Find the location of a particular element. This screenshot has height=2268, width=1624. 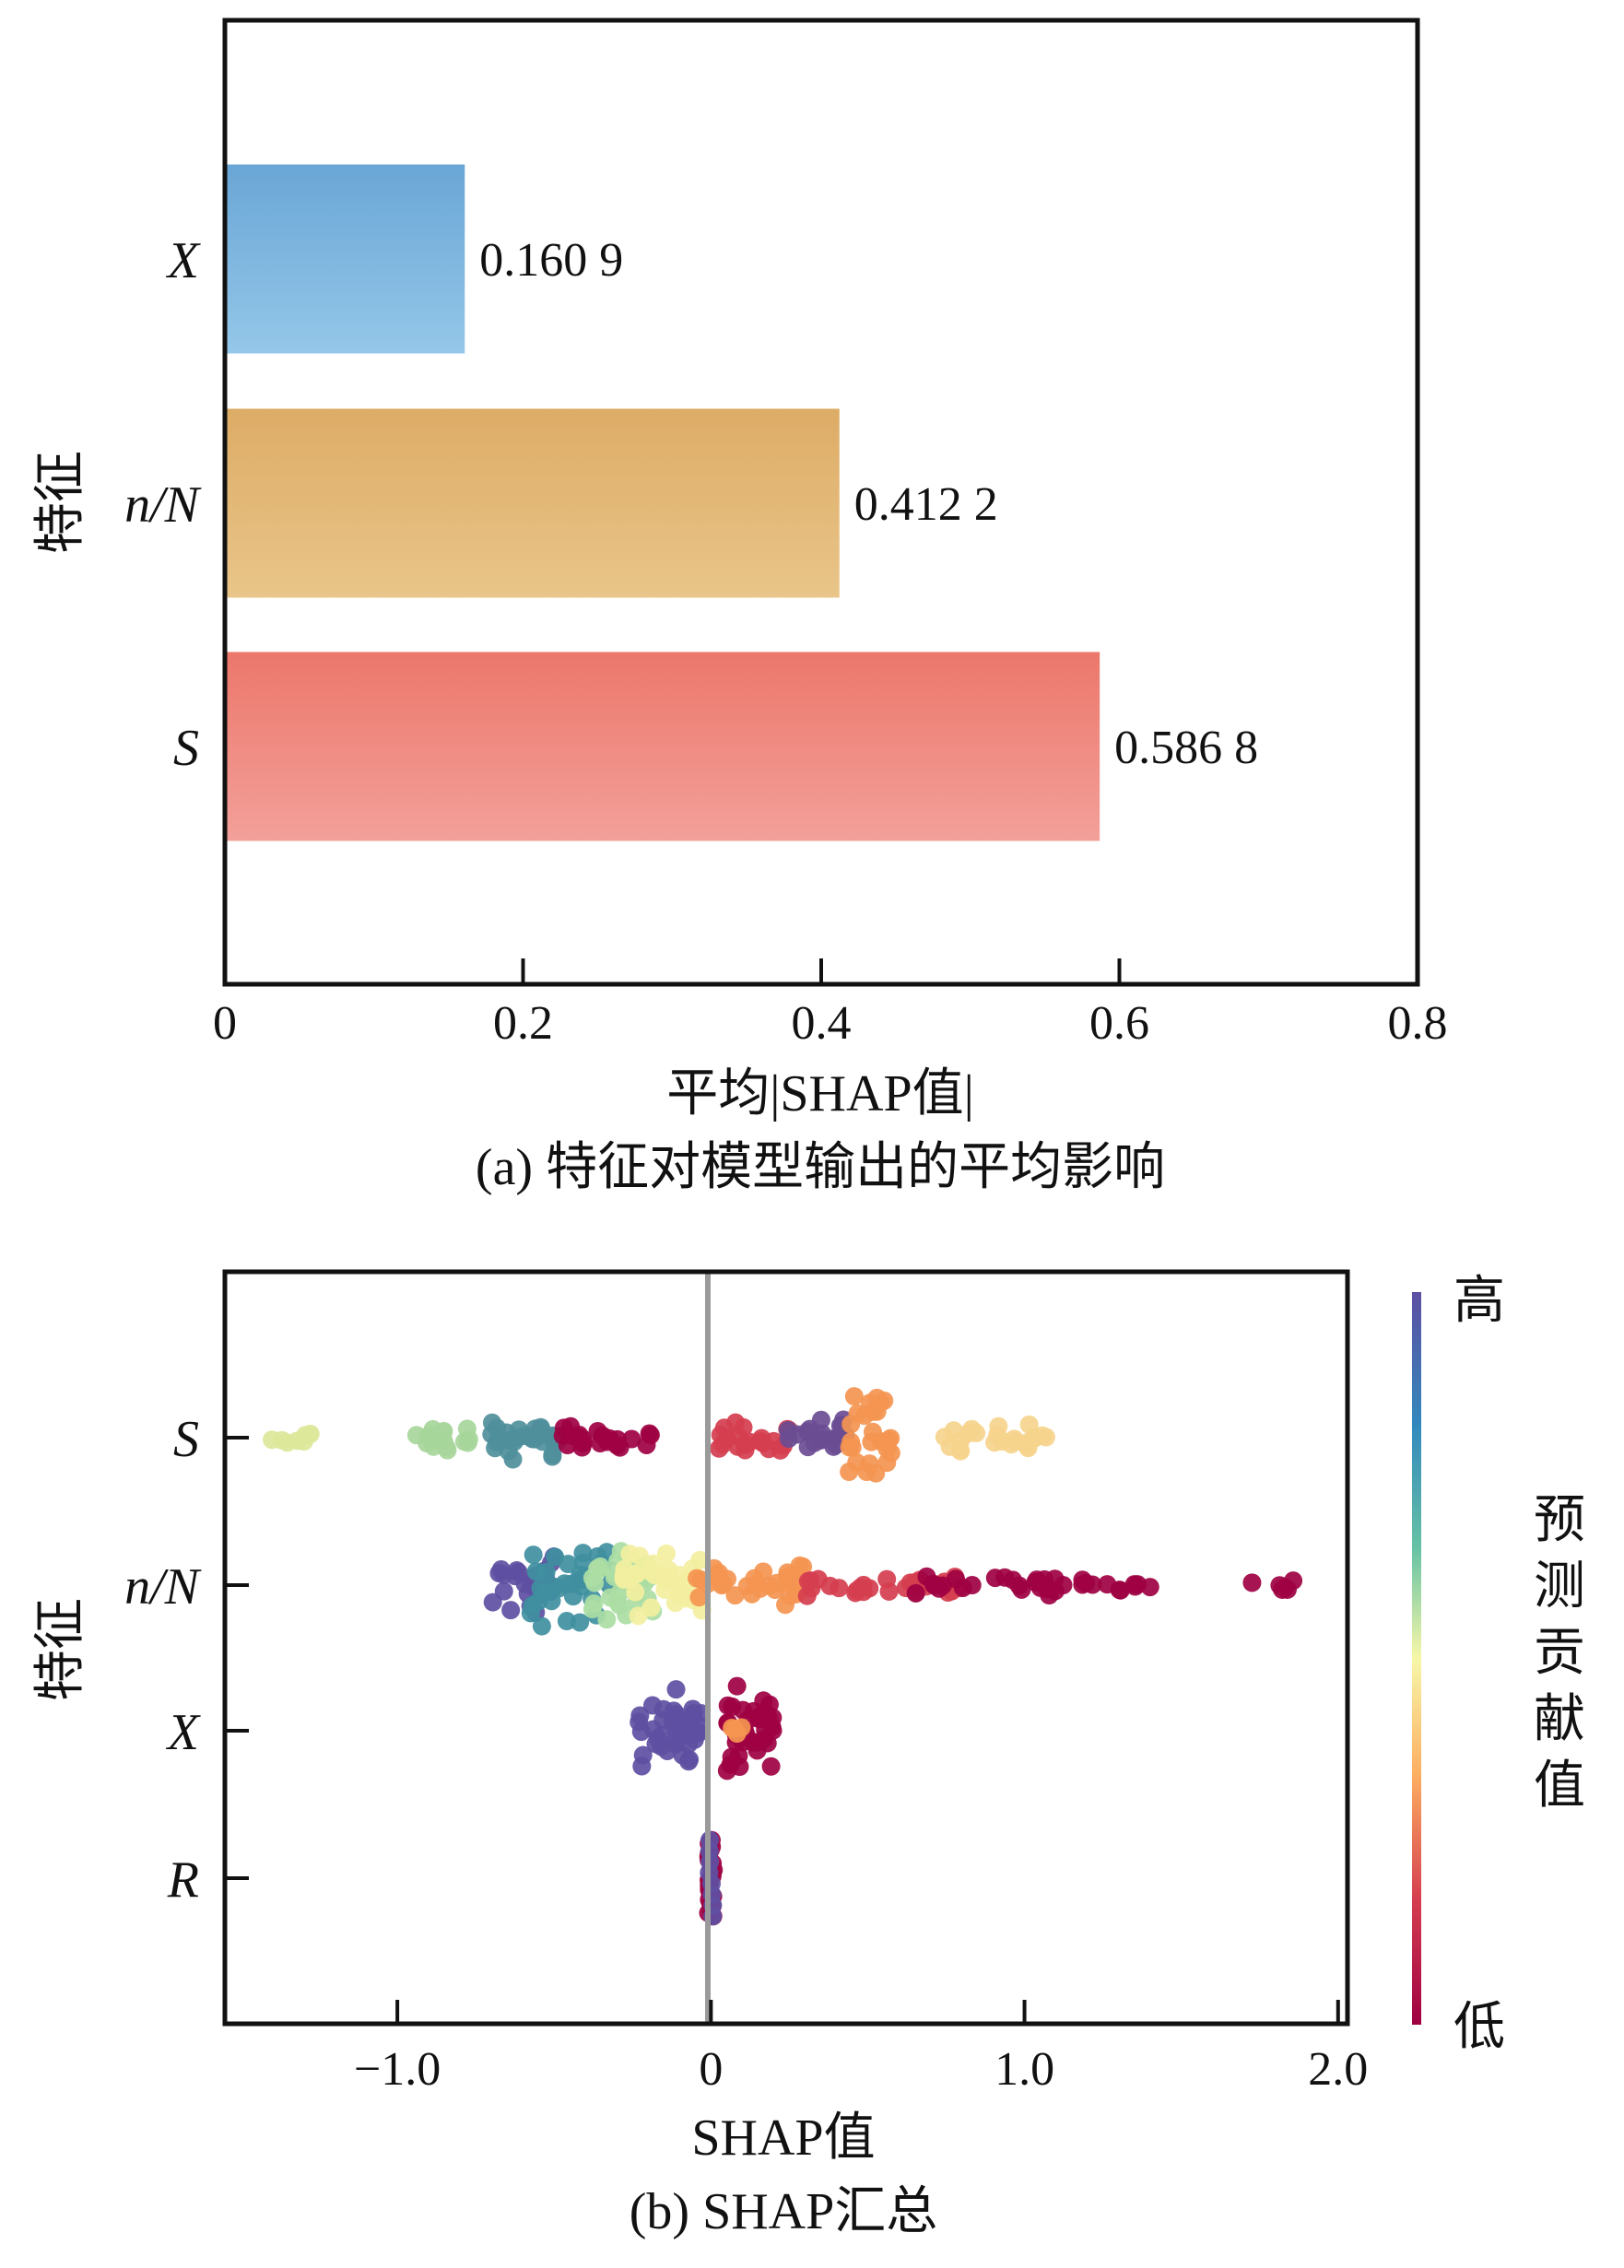

y-tick-label: S is located at coordinates (186, 749).